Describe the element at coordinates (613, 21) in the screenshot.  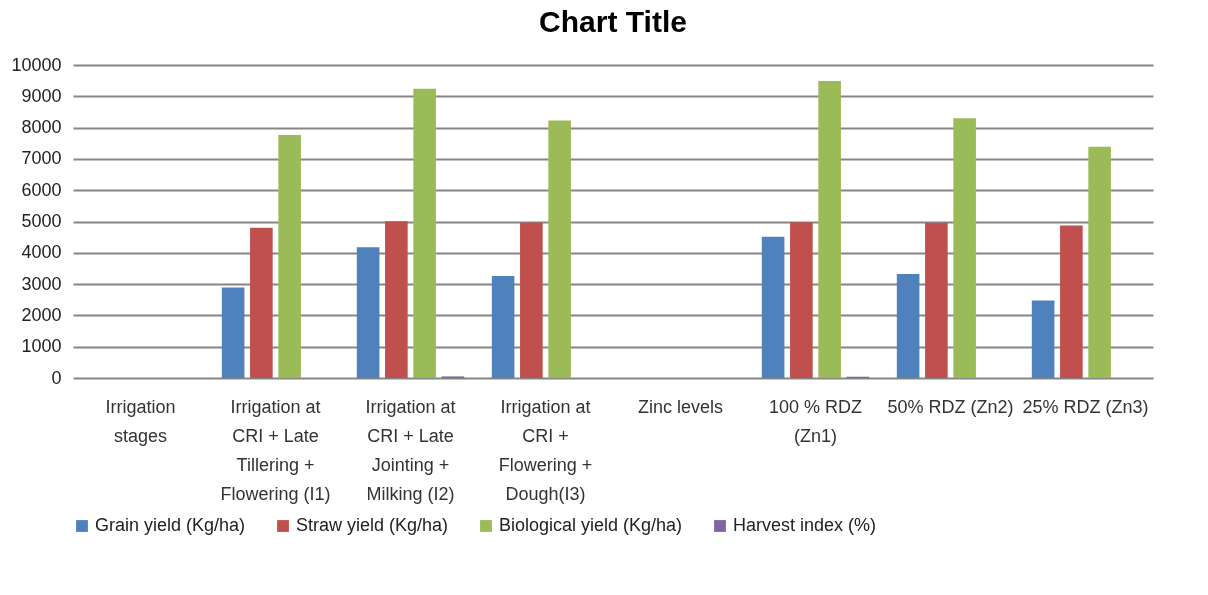
I see `chart-title: Chart Title` at that location.